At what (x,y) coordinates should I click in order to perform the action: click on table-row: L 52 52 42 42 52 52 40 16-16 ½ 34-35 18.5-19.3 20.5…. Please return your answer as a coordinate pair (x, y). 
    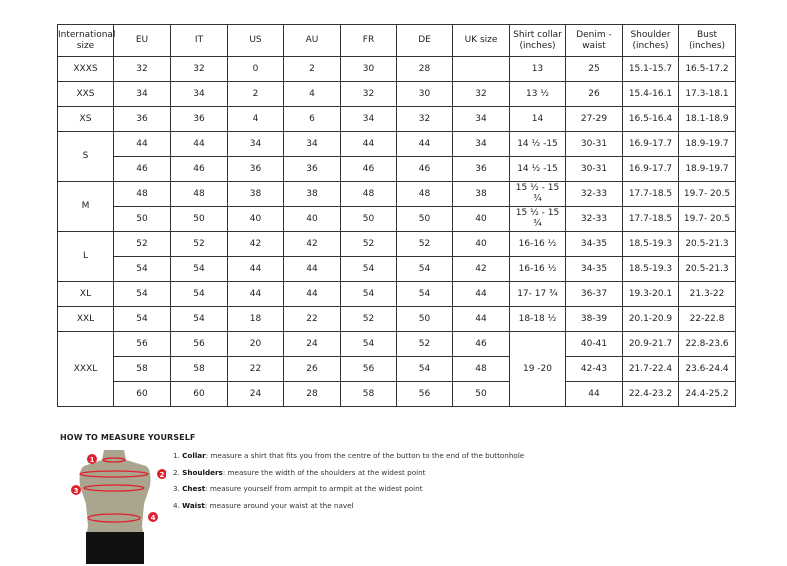
    Looking at the image, I should click on (396, 256).